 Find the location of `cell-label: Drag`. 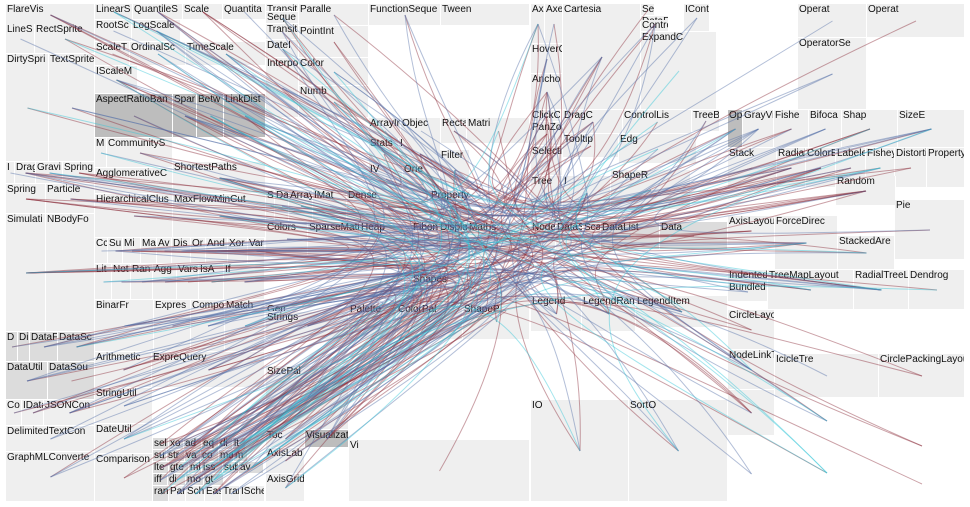

cell-label: Drag is located at coordinates (26, 167).